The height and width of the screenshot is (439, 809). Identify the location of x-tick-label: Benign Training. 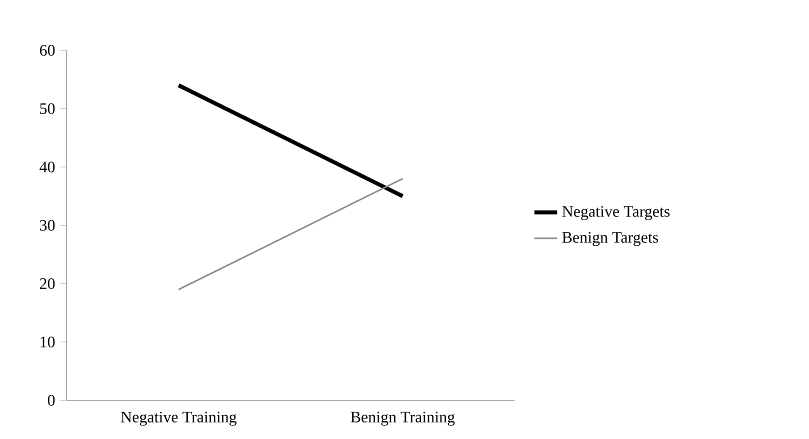
(402, 419).